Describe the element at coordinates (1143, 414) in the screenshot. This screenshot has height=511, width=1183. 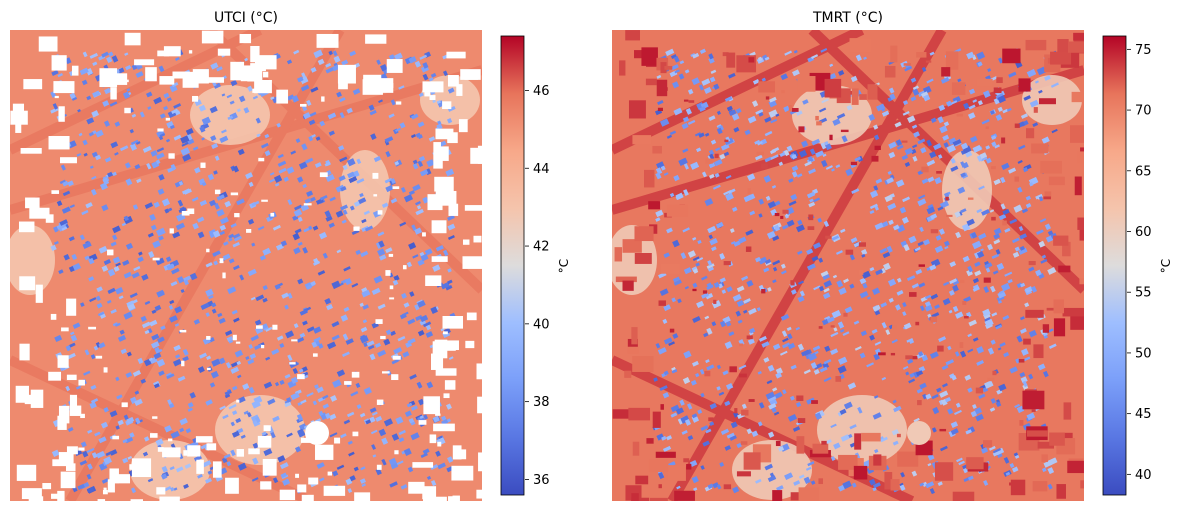
I see `colorbar-tick-label: 45` at that location.